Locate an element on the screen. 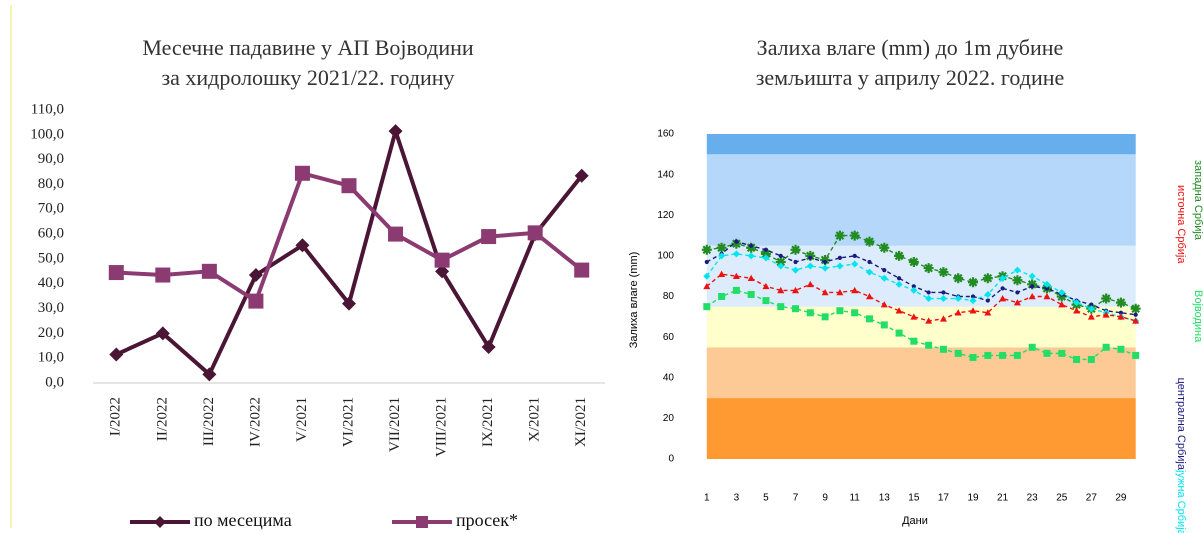 Image resolution: width=1203 pixels, height=533 pixels. x-tick-label: V/2021 is located at coordinates (302, 419).